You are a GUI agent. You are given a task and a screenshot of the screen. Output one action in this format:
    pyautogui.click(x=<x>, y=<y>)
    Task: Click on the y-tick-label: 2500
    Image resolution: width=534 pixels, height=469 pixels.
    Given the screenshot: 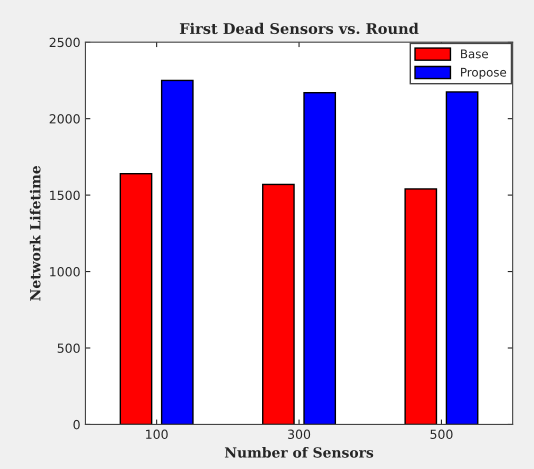 What is the action you would take?
    pyautogui.click(x=65, y=43)
    